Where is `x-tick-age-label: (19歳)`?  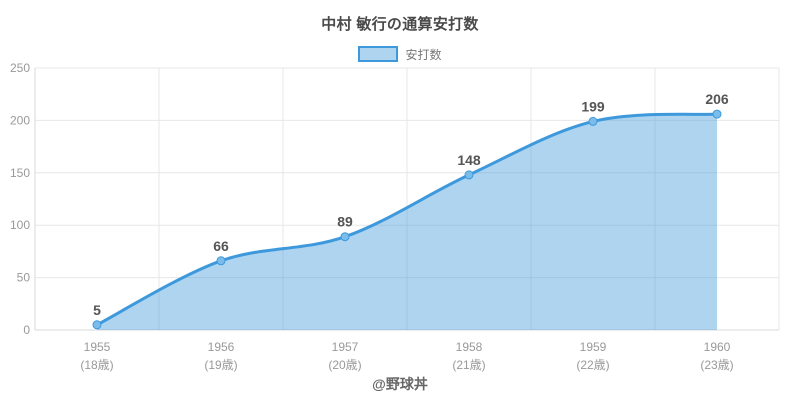
x-tick-age-label: (19歳) is located at coordinates (220, 365).